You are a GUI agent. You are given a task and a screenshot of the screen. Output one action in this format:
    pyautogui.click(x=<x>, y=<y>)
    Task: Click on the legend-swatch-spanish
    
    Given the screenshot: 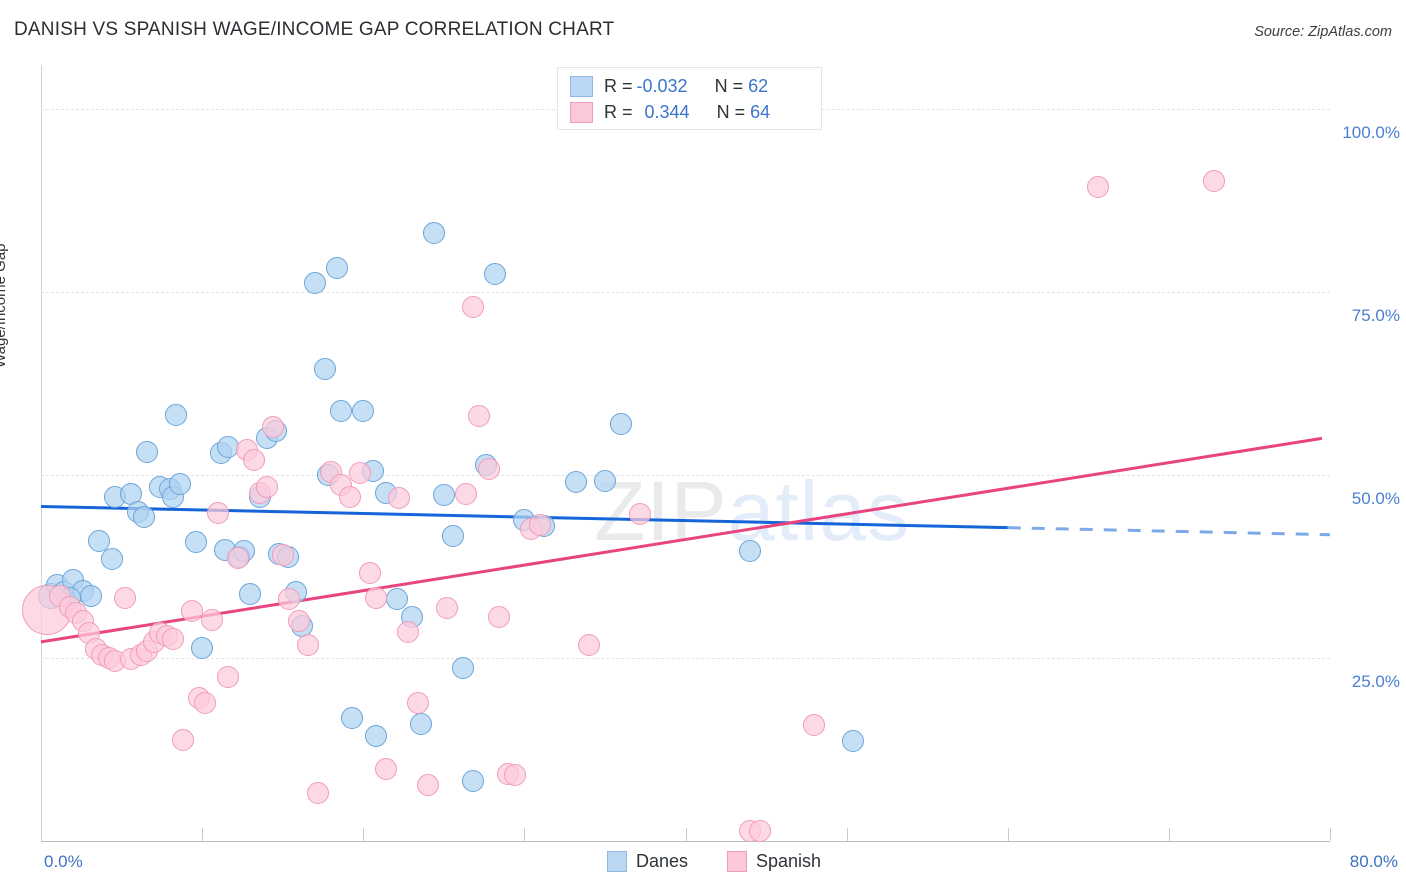 What is the action you would take?
    pyautogui.click(x=737, y=861)
    